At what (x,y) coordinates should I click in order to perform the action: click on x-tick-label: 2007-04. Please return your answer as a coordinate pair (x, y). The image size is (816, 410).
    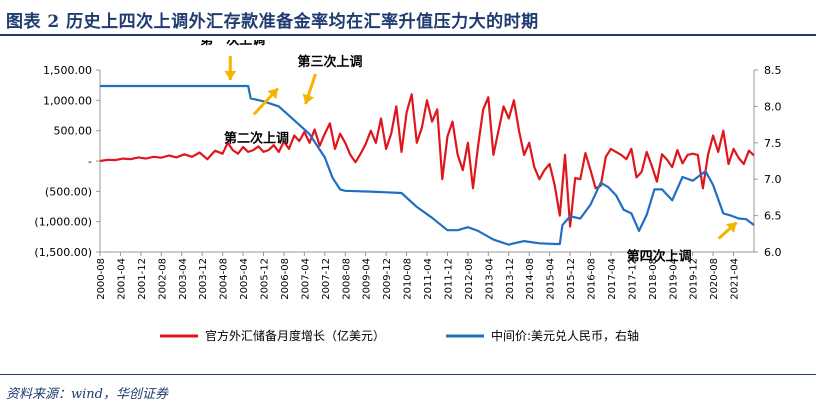
    Looking at the image, I should click on (305, 279).